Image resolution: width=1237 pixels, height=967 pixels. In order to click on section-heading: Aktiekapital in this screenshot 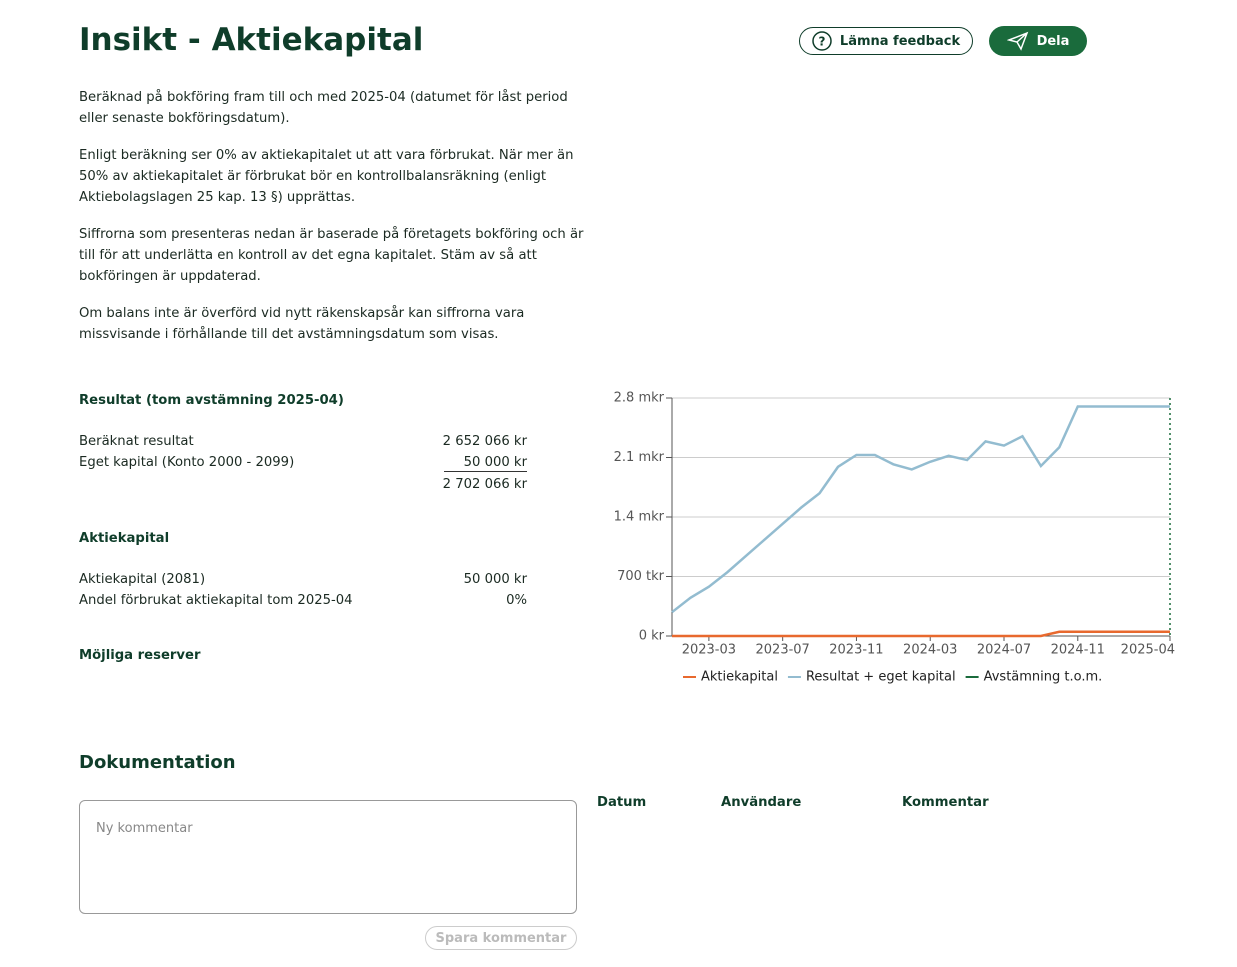, I will do `click(124, 538)`.